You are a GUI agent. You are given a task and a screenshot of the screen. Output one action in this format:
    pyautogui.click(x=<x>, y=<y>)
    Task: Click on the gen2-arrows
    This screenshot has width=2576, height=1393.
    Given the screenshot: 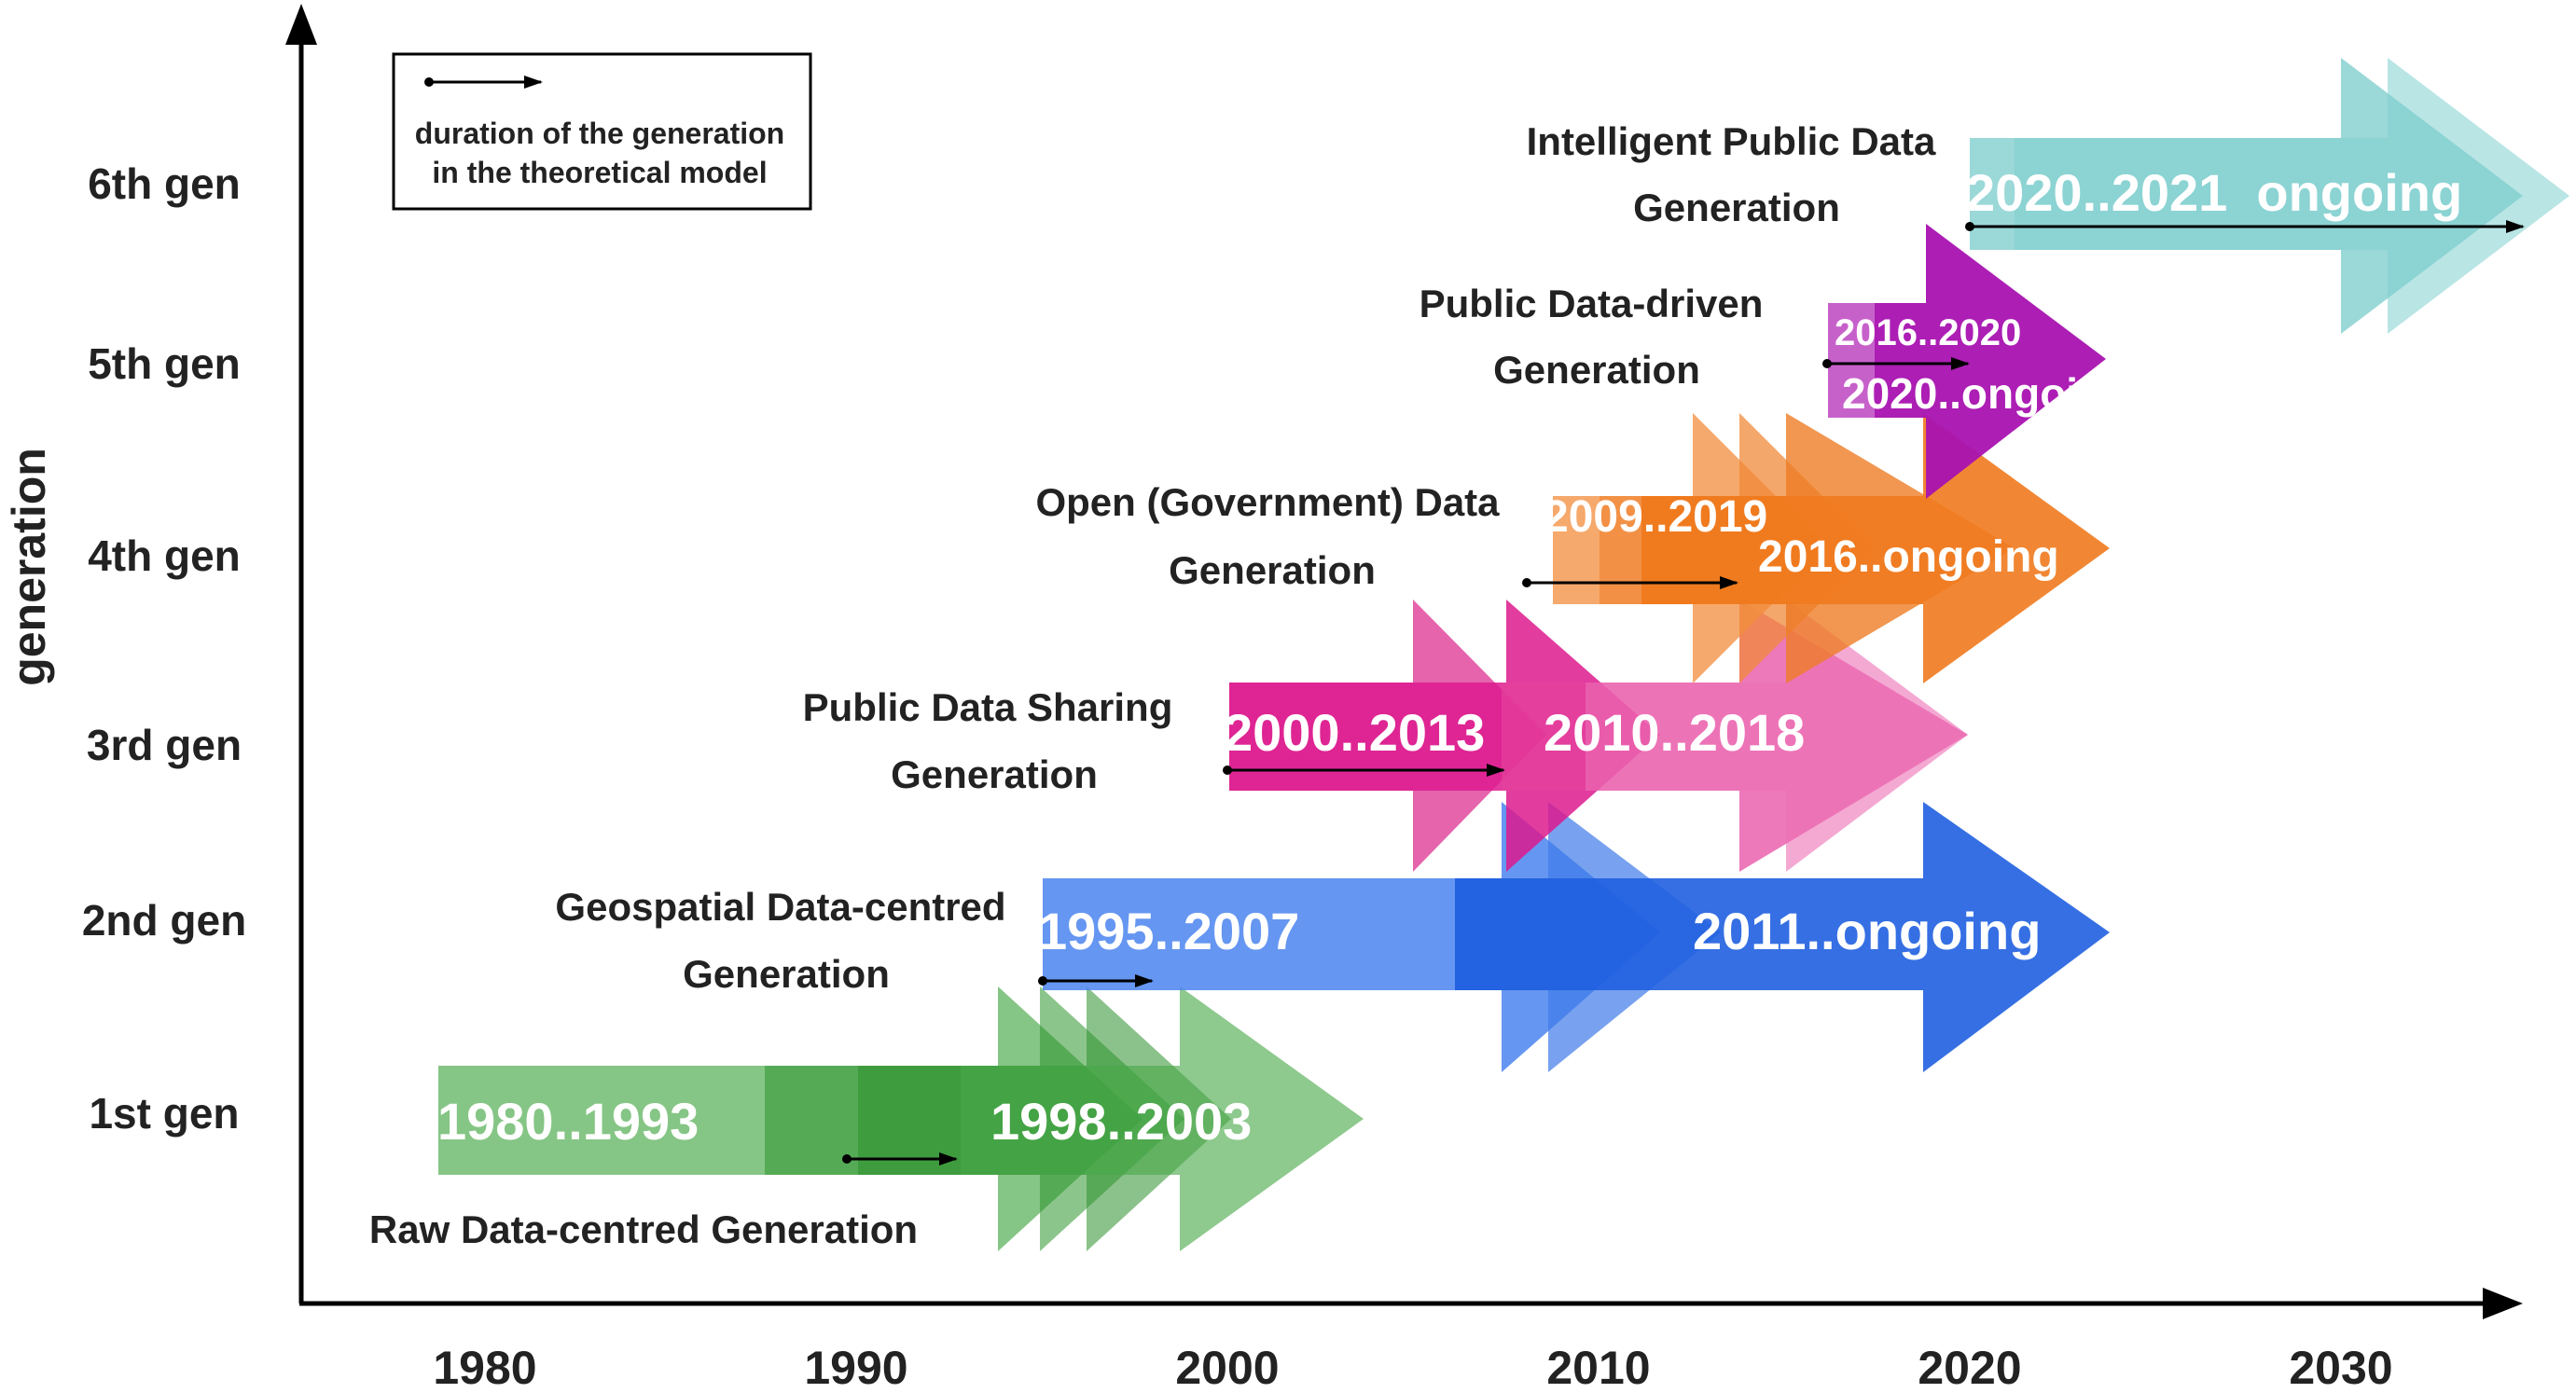 What is the action you would take?
    pyautogui.click(x=1576, y=937)
    